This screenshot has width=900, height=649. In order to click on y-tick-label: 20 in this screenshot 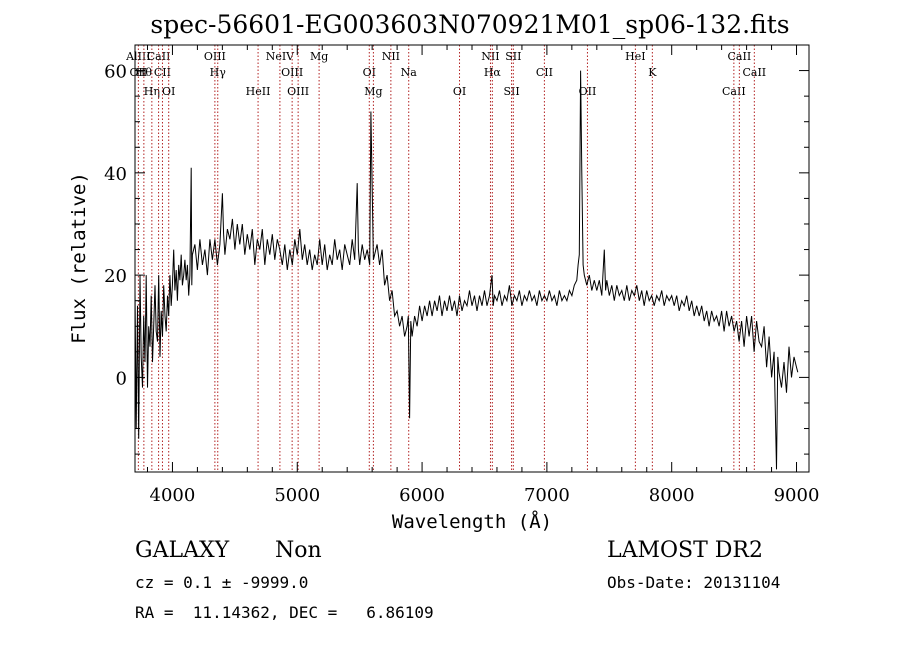, I will do `click(115, 276)`.